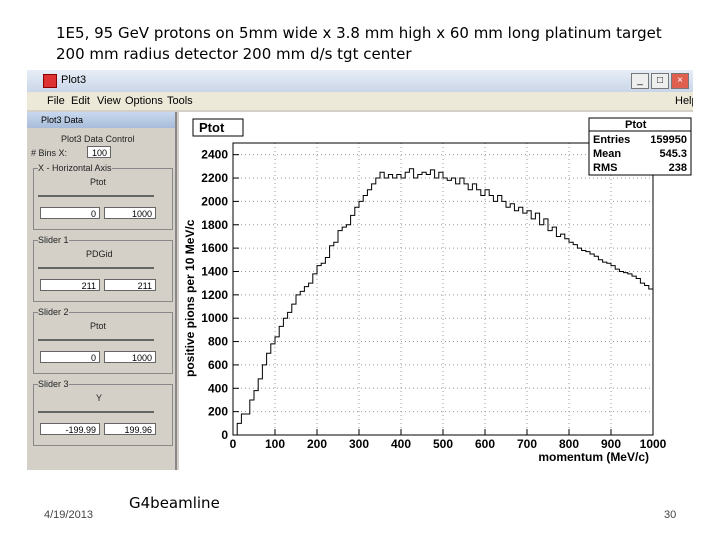 The image size is (720, 540). What do you see at coordinates (99, 398) in the screenshot?
I see `slider3-variable: Y` at bounding box center [99, 398].